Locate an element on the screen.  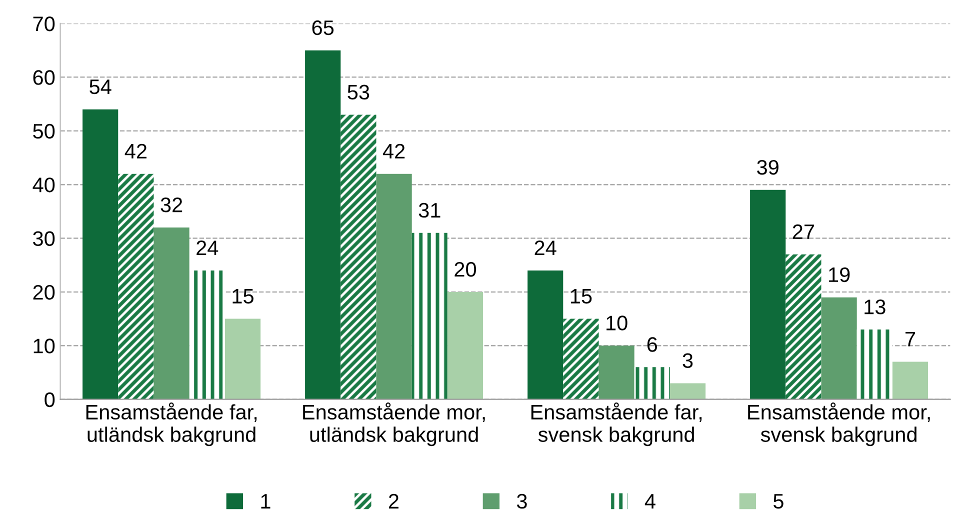
data-label: 20 is located at coordinates (465, 269).